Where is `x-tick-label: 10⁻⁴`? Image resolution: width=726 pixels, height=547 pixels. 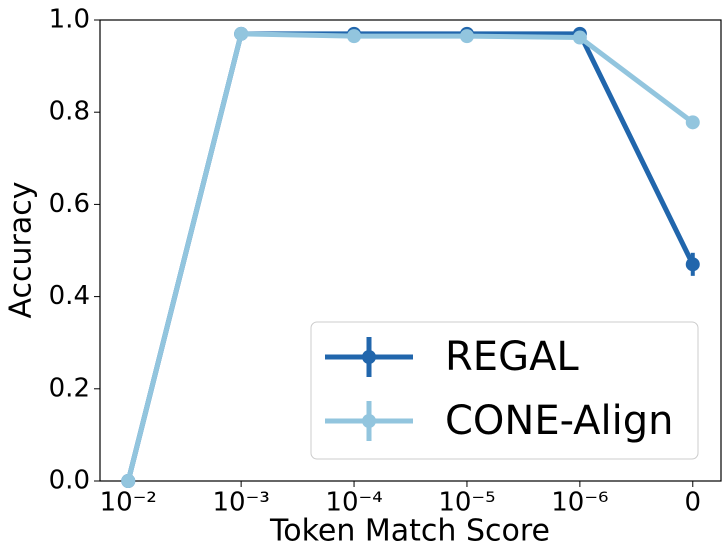 x-tick-label: 10⁻⁴ is located at coordinates (353, 503).